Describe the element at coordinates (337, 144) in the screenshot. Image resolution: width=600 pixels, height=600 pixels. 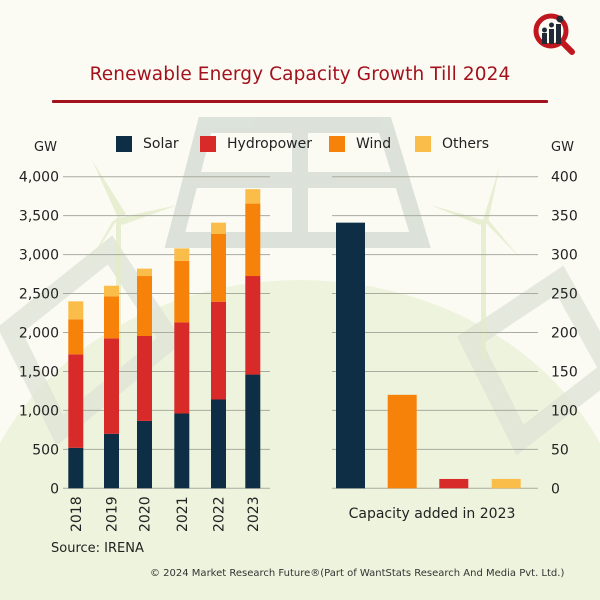
I see `legend-swatch-wind` at that location.